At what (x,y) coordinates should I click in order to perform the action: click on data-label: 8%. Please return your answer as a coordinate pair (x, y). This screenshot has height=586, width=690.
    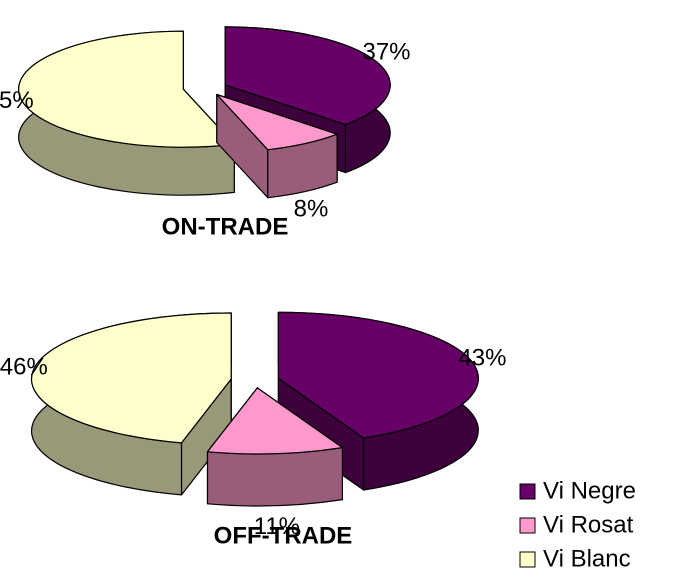
    Looking at the image, I should click on (311, 208).